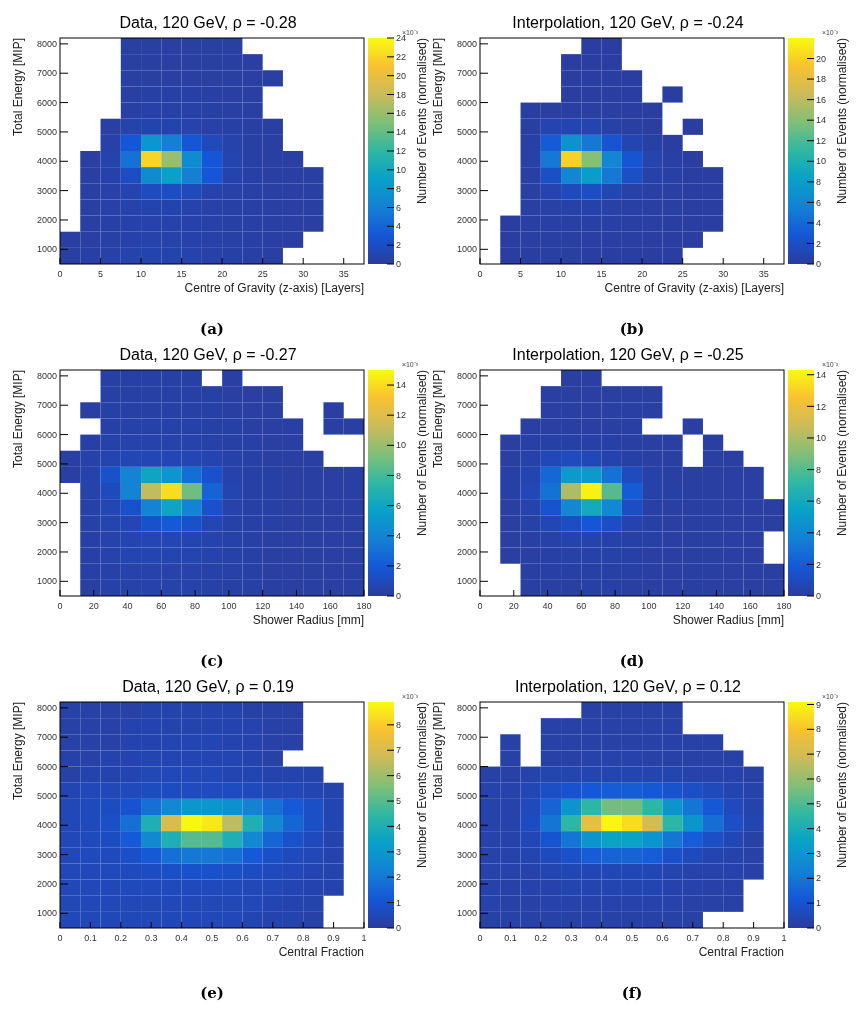 The height and width of the screenshot is (1012, 857). I want to click on x-tick-label: 0.2, so click(541, 938).